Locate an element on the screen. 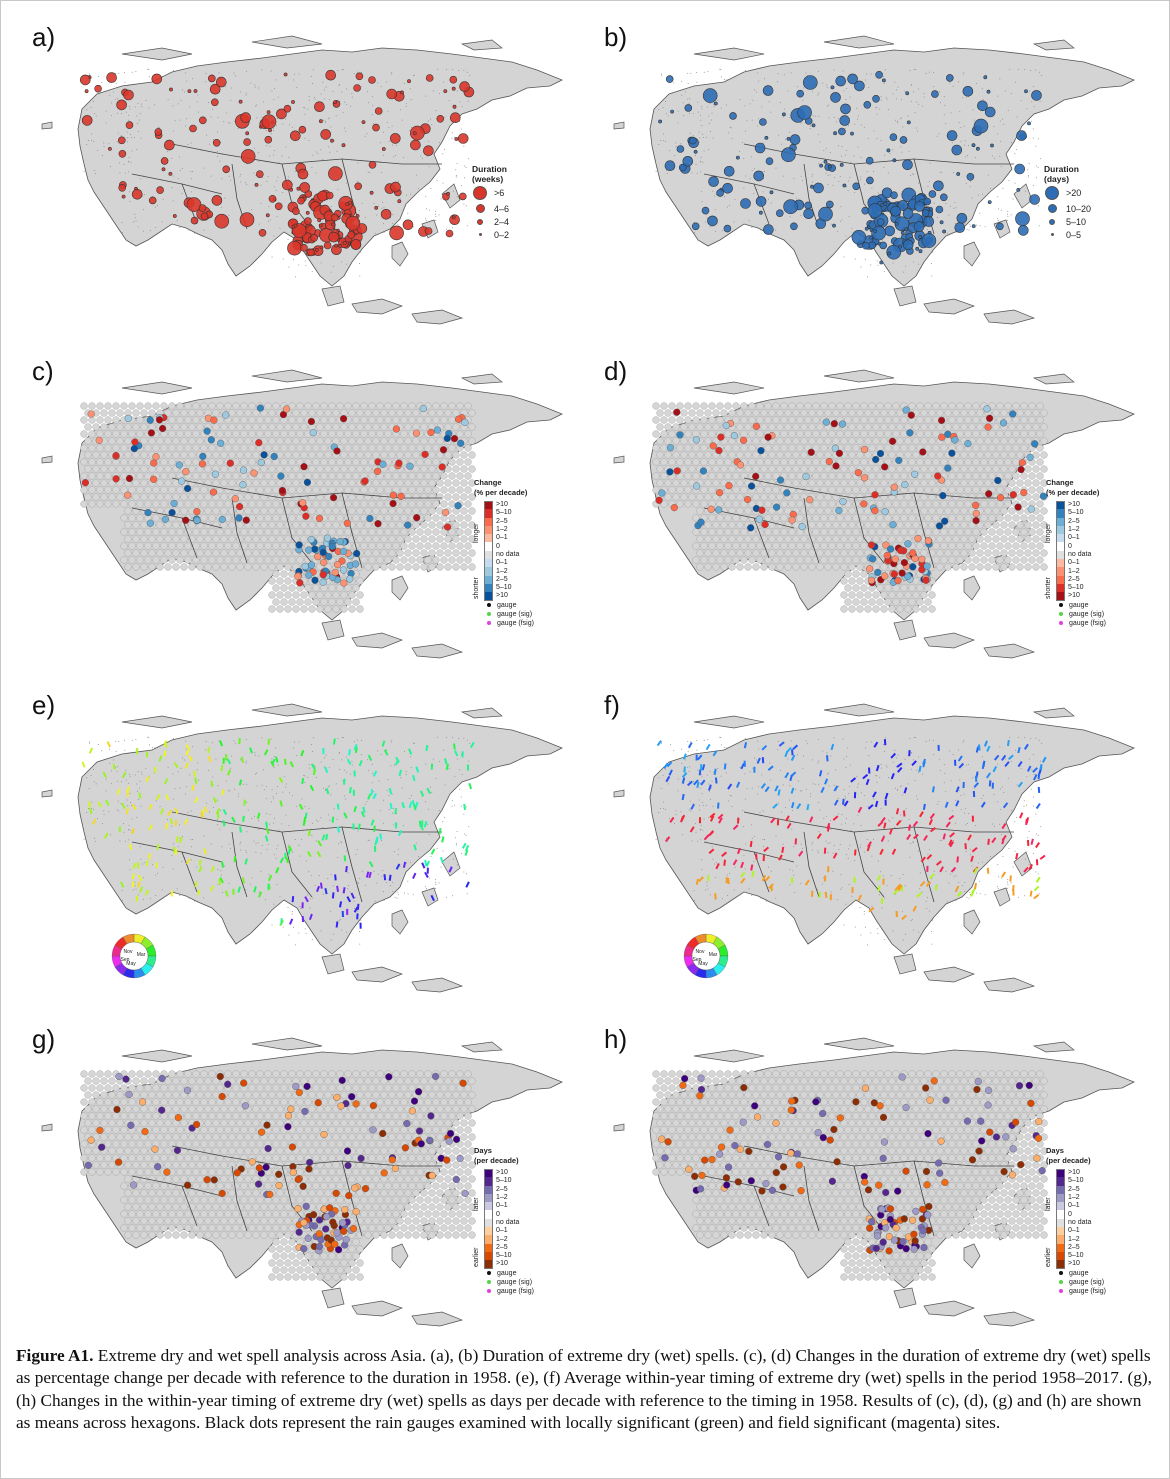 This screenshot has width=1170, height=1479. island-shape is located at coordinates (157, 388).